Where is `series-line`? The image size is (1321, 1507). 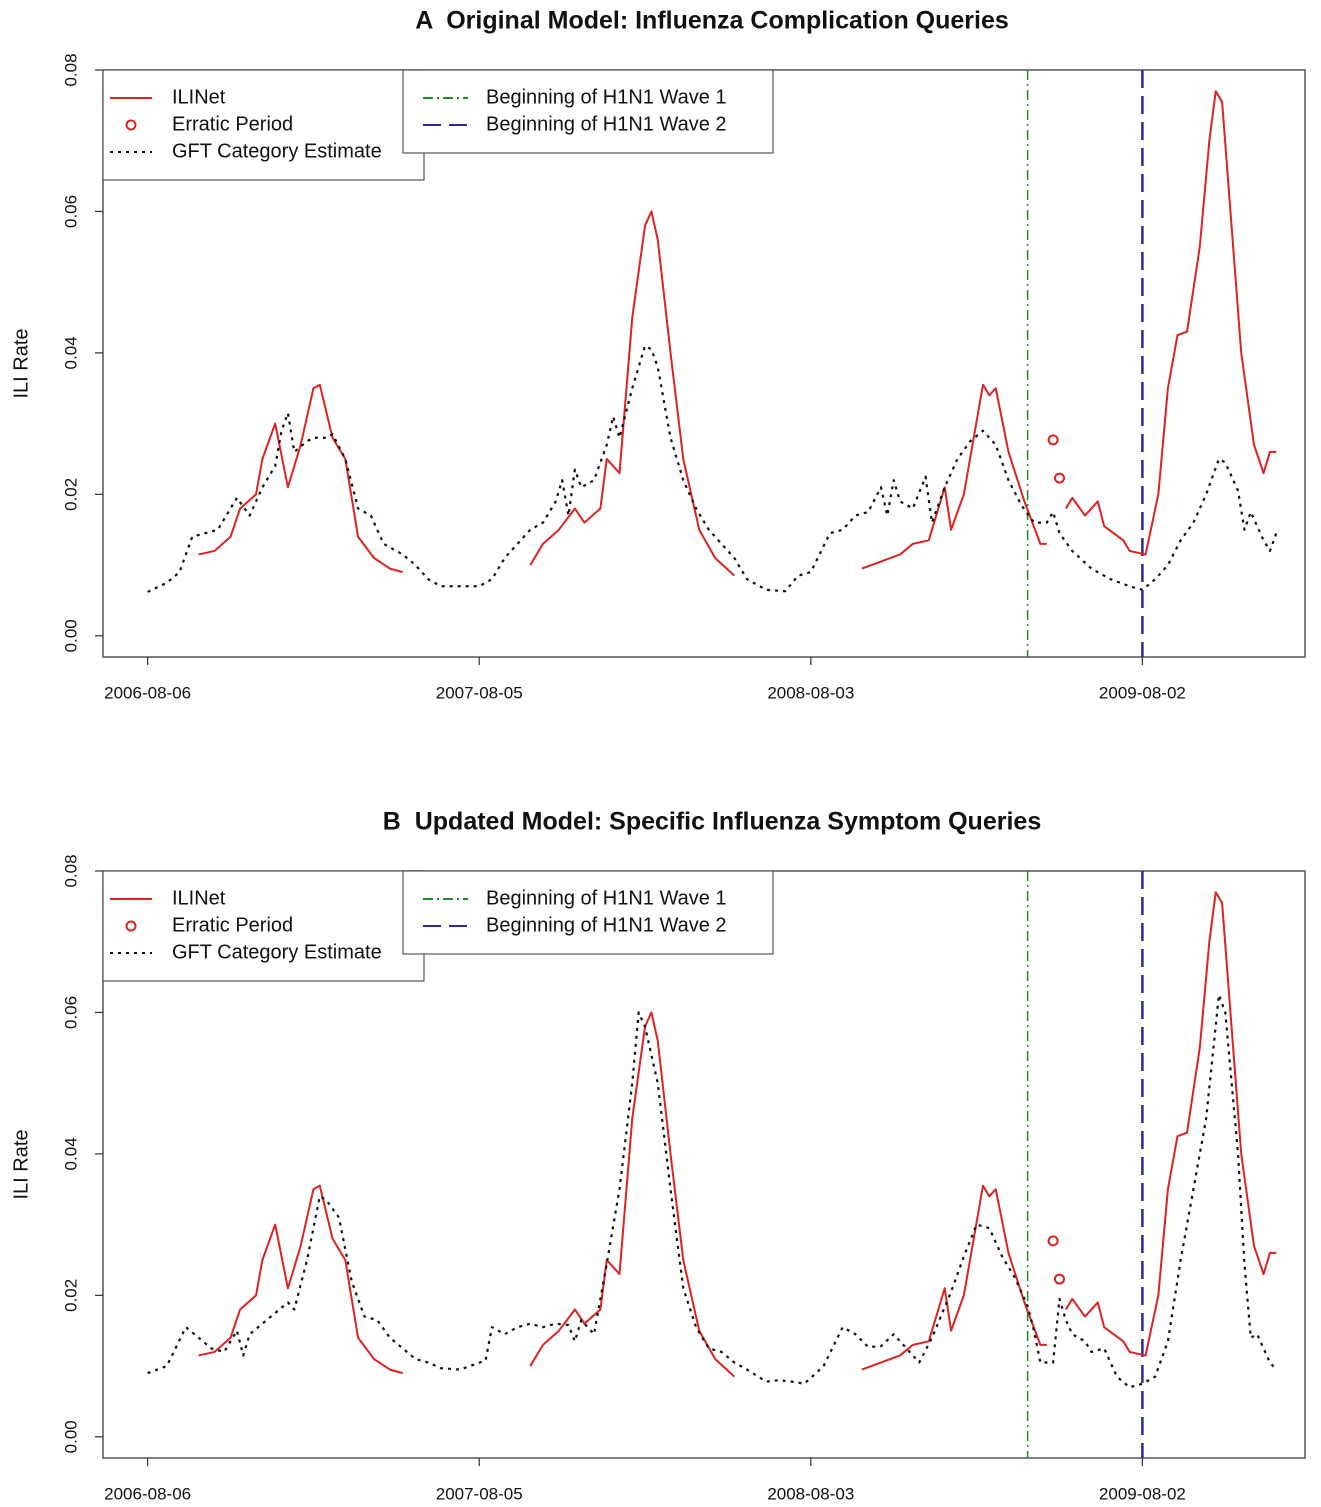 series-line is located at coordinates (712, 468).